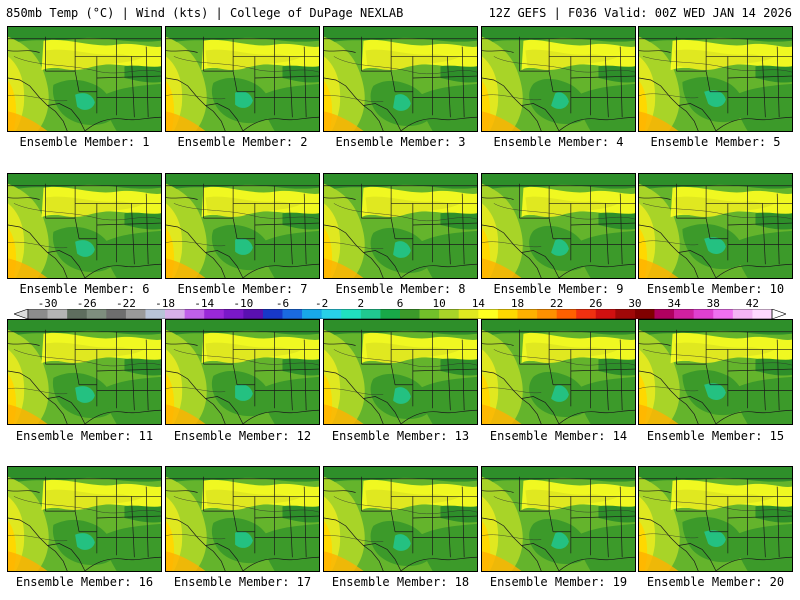  I want to click on ensemble-member-label: Ensemble Member: 8, so click(400, 289).